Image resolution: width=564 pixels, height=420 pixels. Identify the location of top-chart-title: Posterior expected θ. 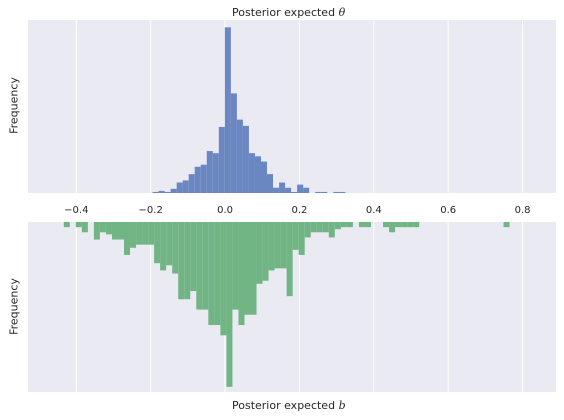
(288, 12).